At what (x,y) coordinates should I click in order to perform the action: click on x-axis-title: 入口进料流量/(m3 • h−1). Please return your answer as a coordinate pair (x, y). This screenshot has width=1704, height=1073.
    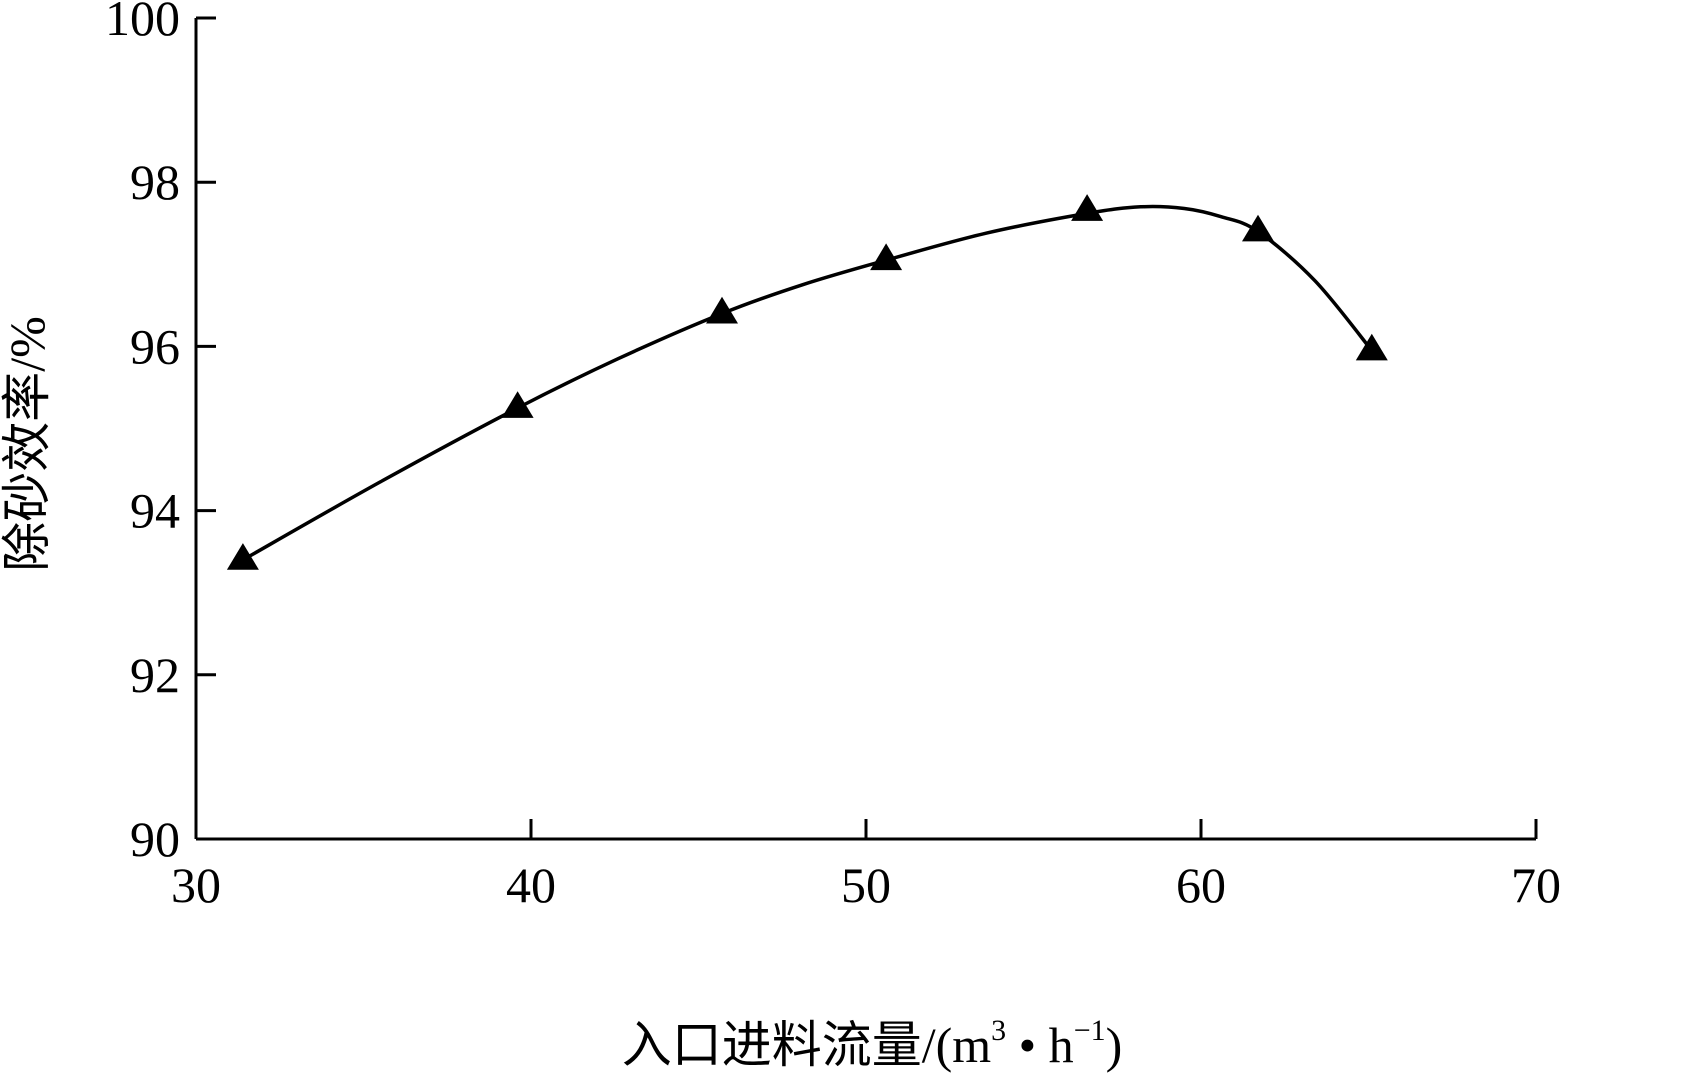
    Looking at the image, I should click on (872, 1043).